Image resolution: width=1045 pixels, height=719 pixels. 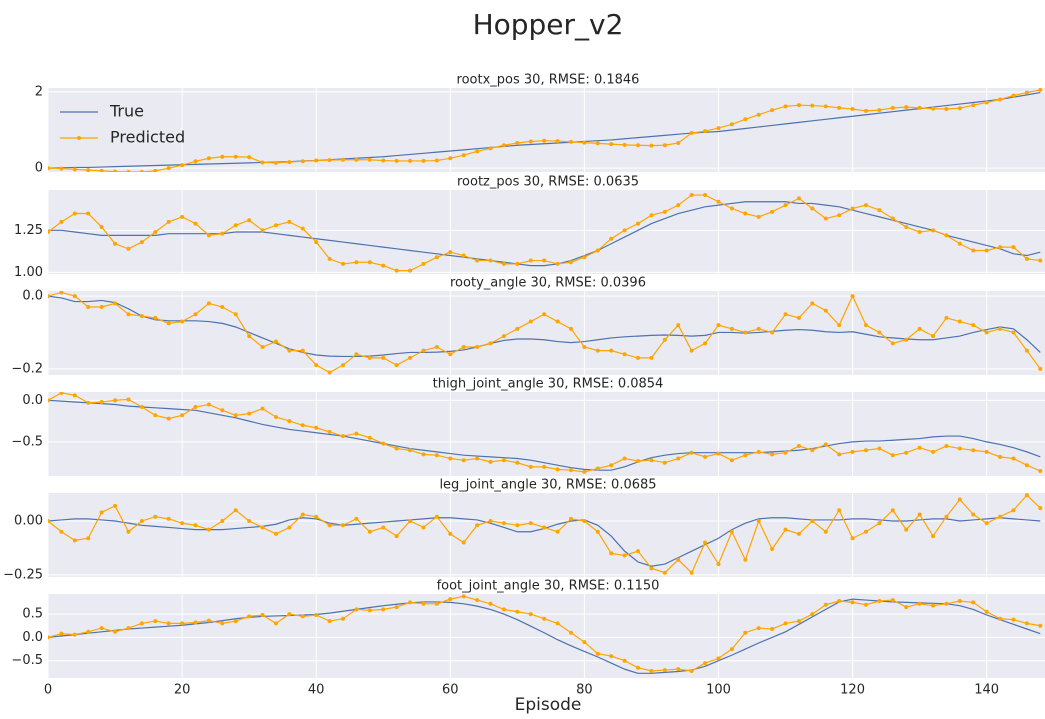 What do you see at coordinates (548, 182) in the screenshot?
I see `subplot-title: rootz_pos 30, RMSE: 0.0635` at bounding box center [548, 182].